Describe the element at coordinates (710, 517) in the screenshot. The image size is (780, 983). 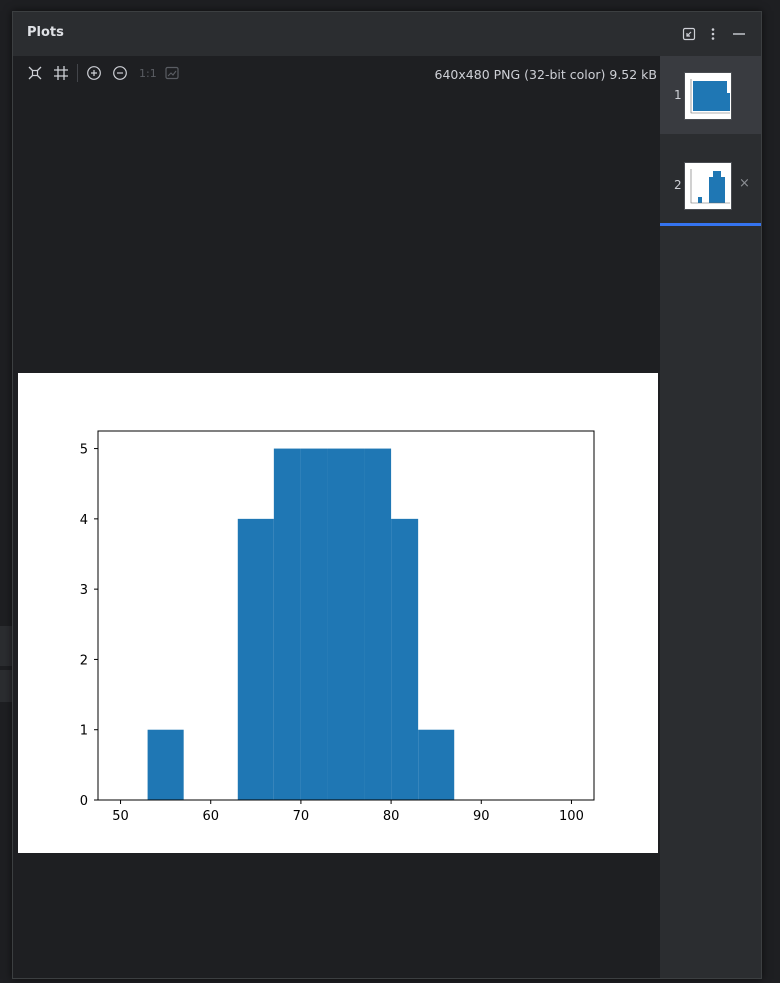
I see `plot-thumbnails-sidebar: 1 2 ×` at that location.